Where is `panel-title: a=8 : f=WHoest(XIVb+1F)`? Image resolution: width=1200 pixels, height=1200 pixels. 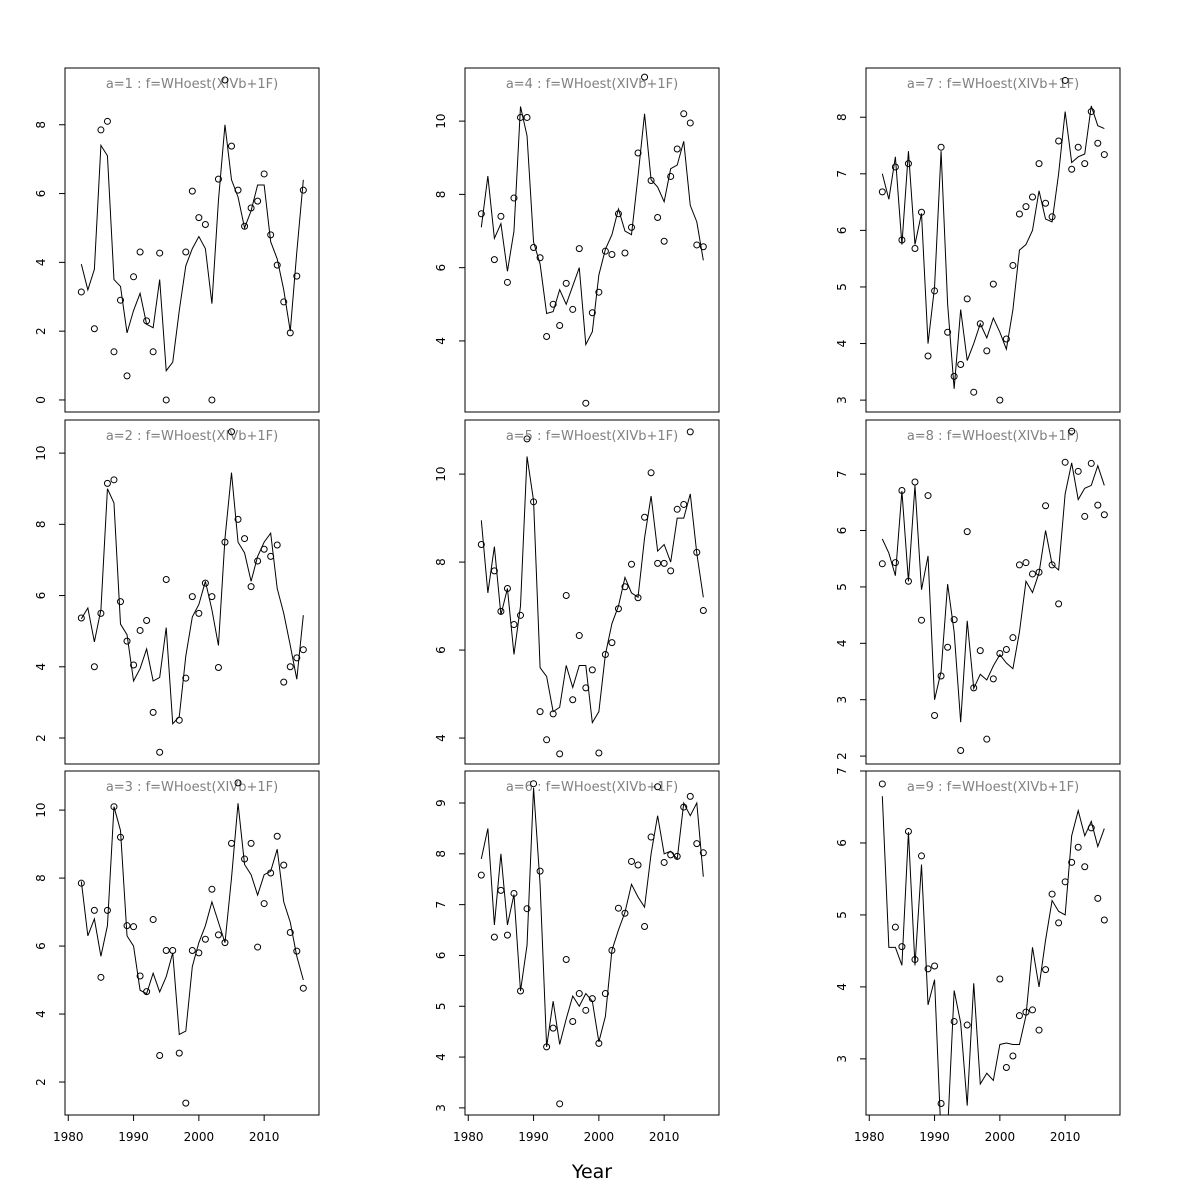 panel-title: a=8 : f=WHoest(XIVb+1F) is located at coordinates (993, 436).